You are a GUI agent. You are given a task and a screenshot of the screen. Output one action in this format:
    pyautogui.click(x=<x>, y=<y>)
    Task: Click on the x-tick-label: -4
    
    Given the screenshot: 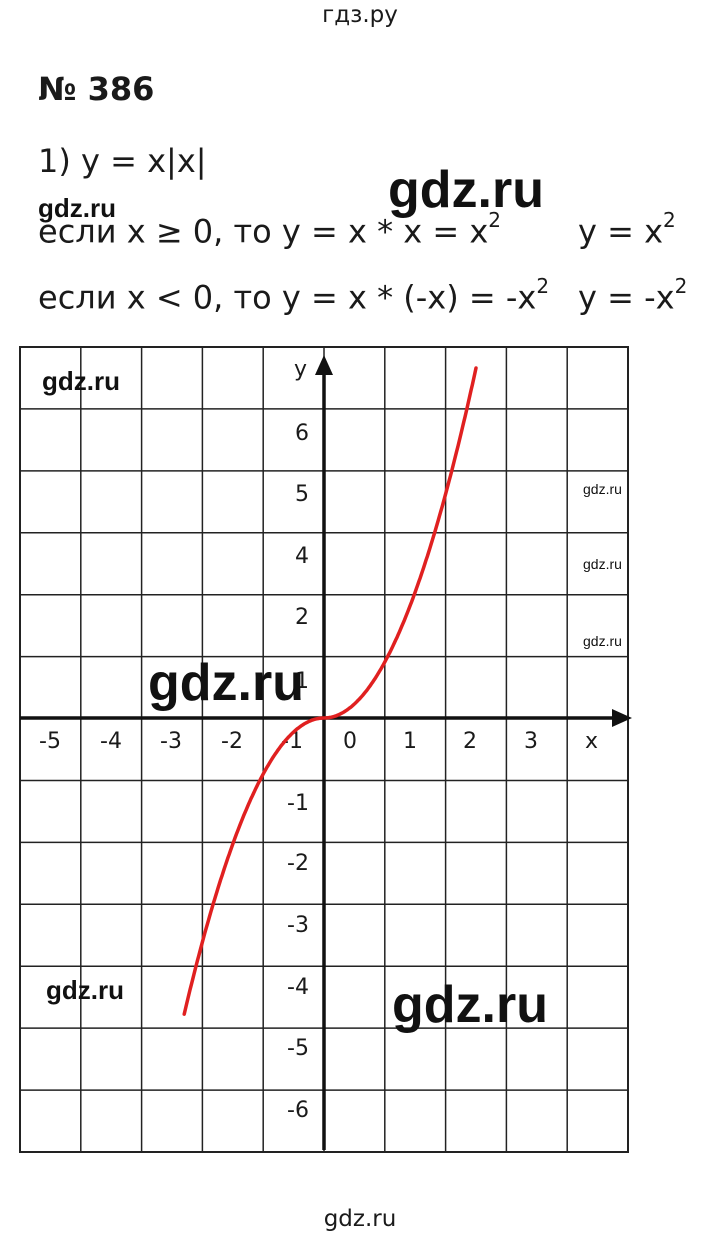 What is the action you would take?
    pyautogui.click(x=111, y=741)
    